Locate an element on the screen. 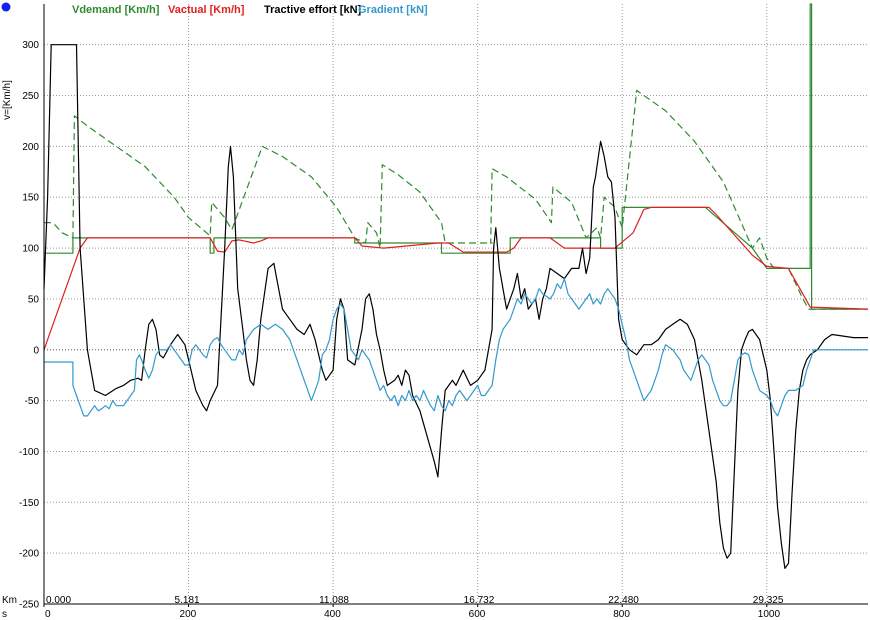 Image resolution: width=870 pixels, height=620 pixels. series-gradient-kn-legend-label: Gradient [kN] is located at coordinates (393, 10).